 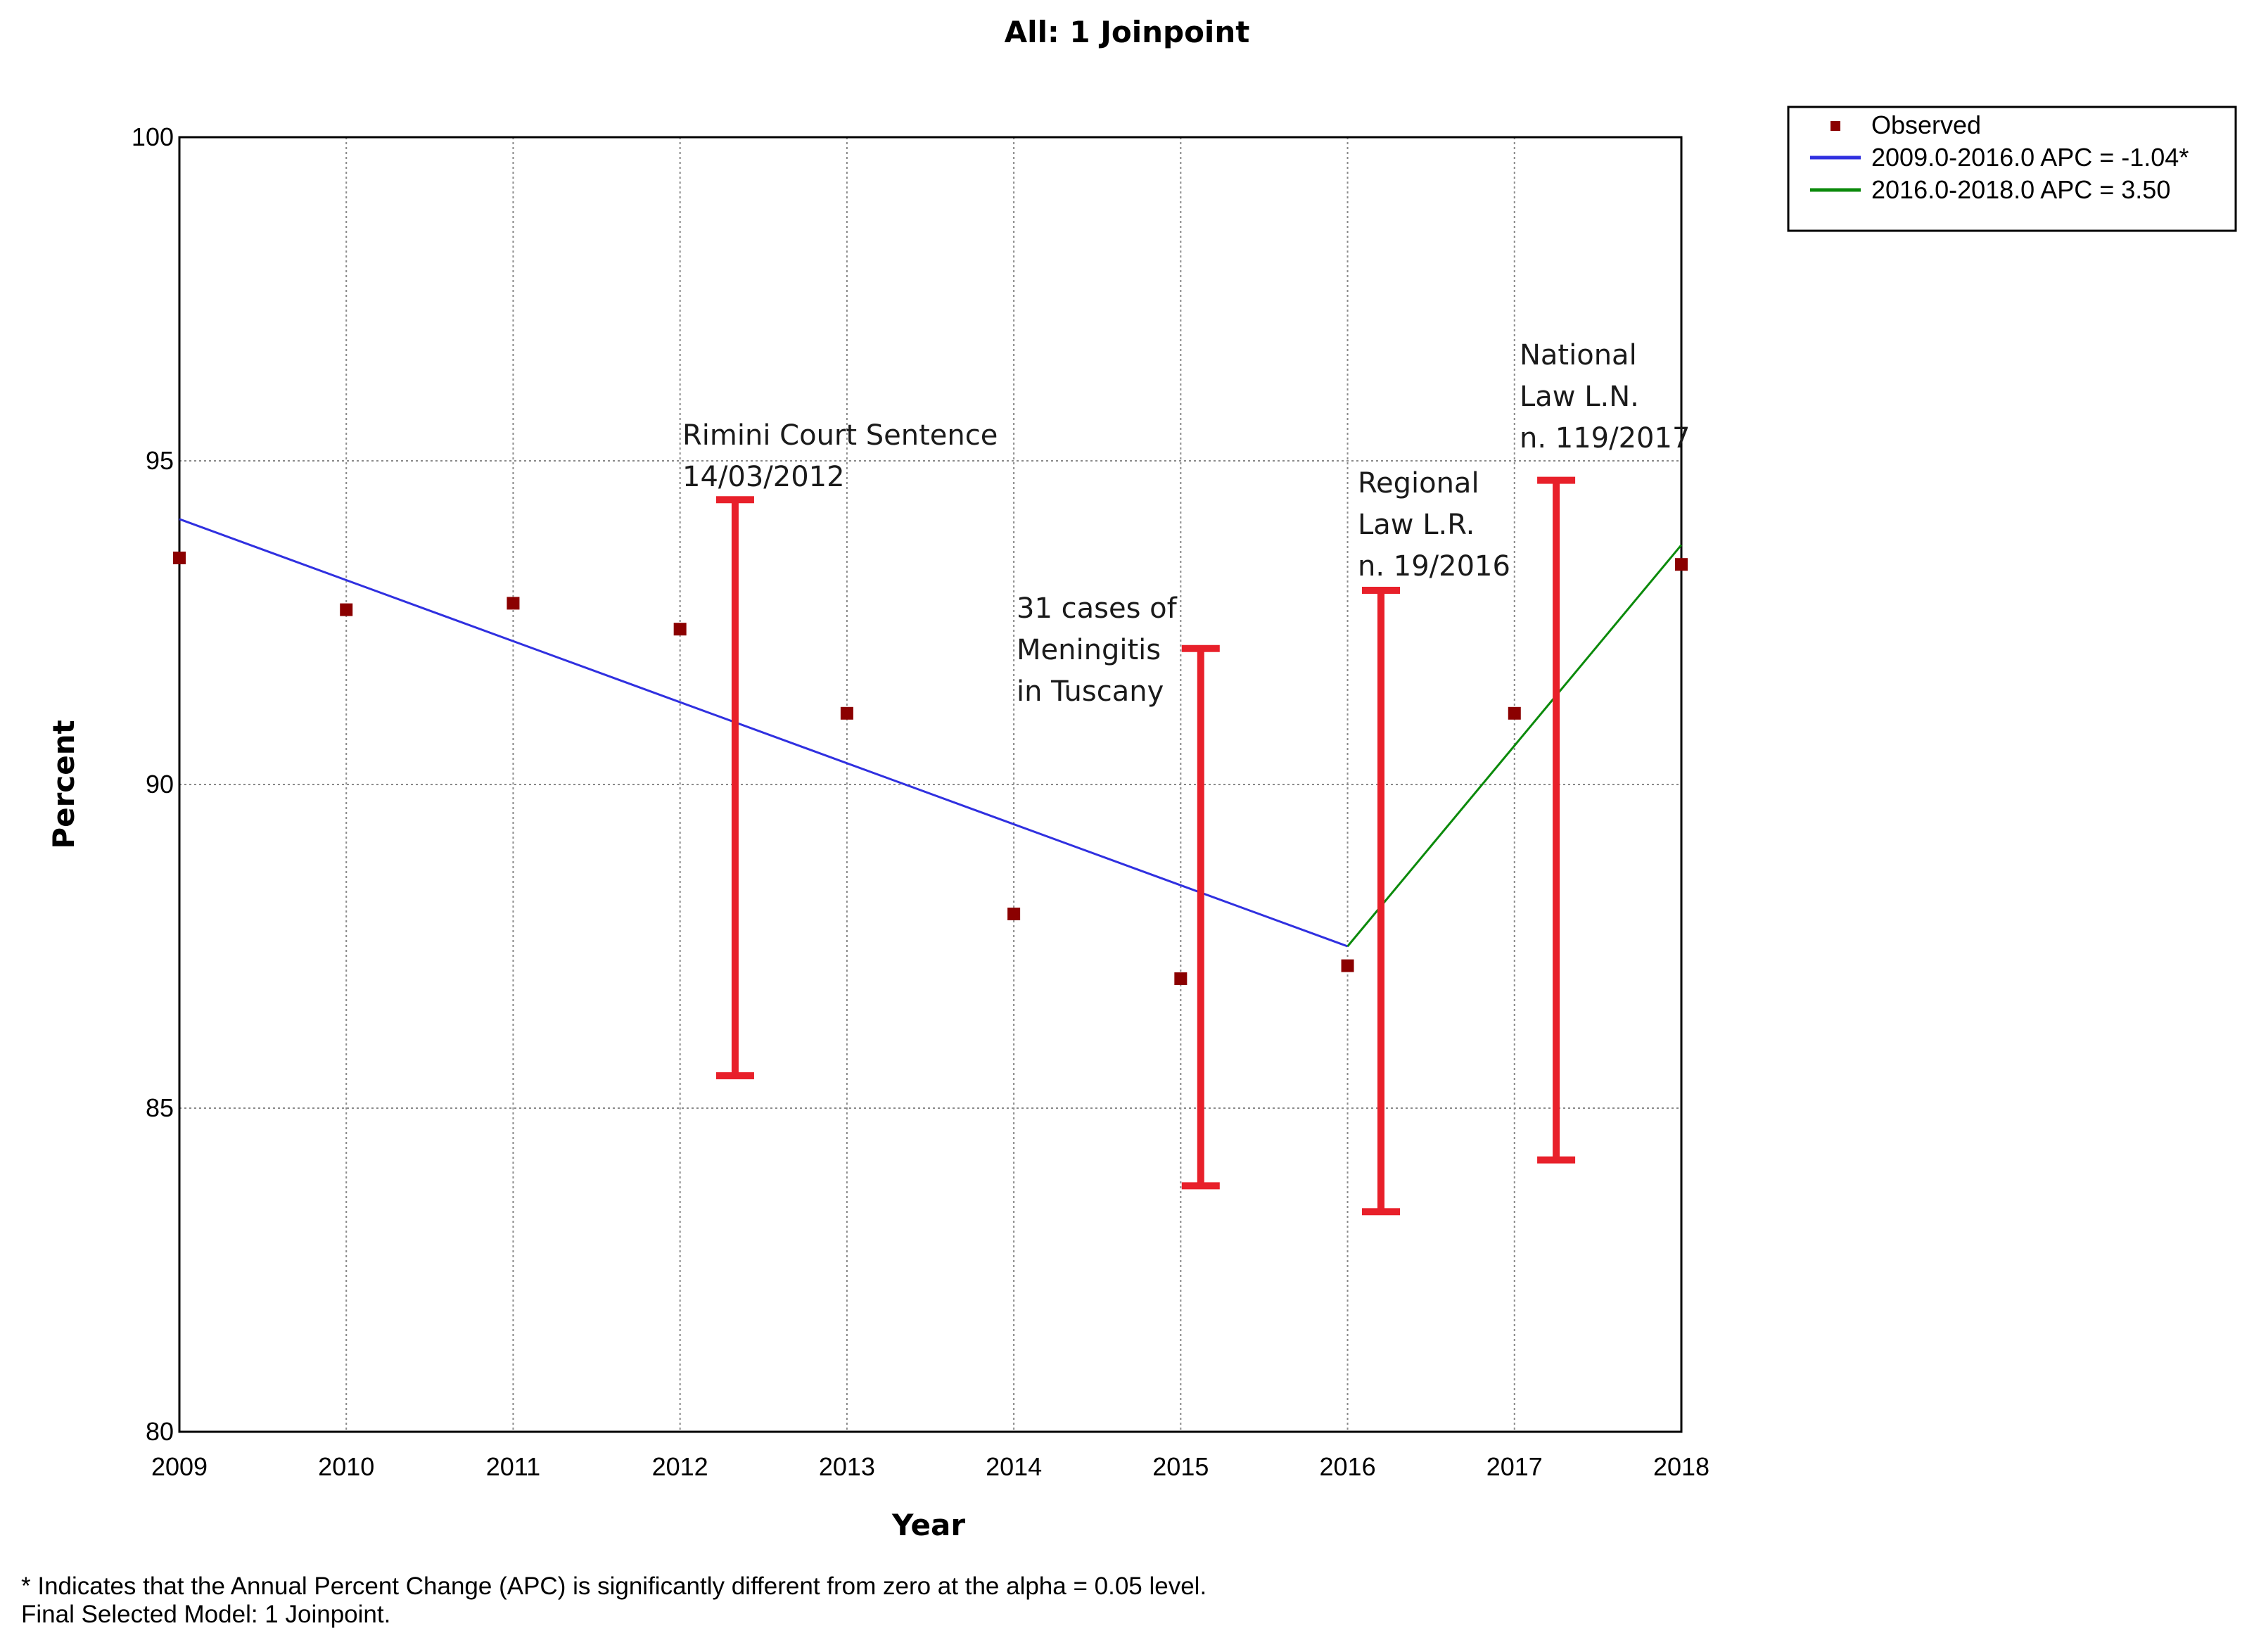 I want to click on y-axis-ticks: 80 85 90 95 100, so click(x=153, y=784).